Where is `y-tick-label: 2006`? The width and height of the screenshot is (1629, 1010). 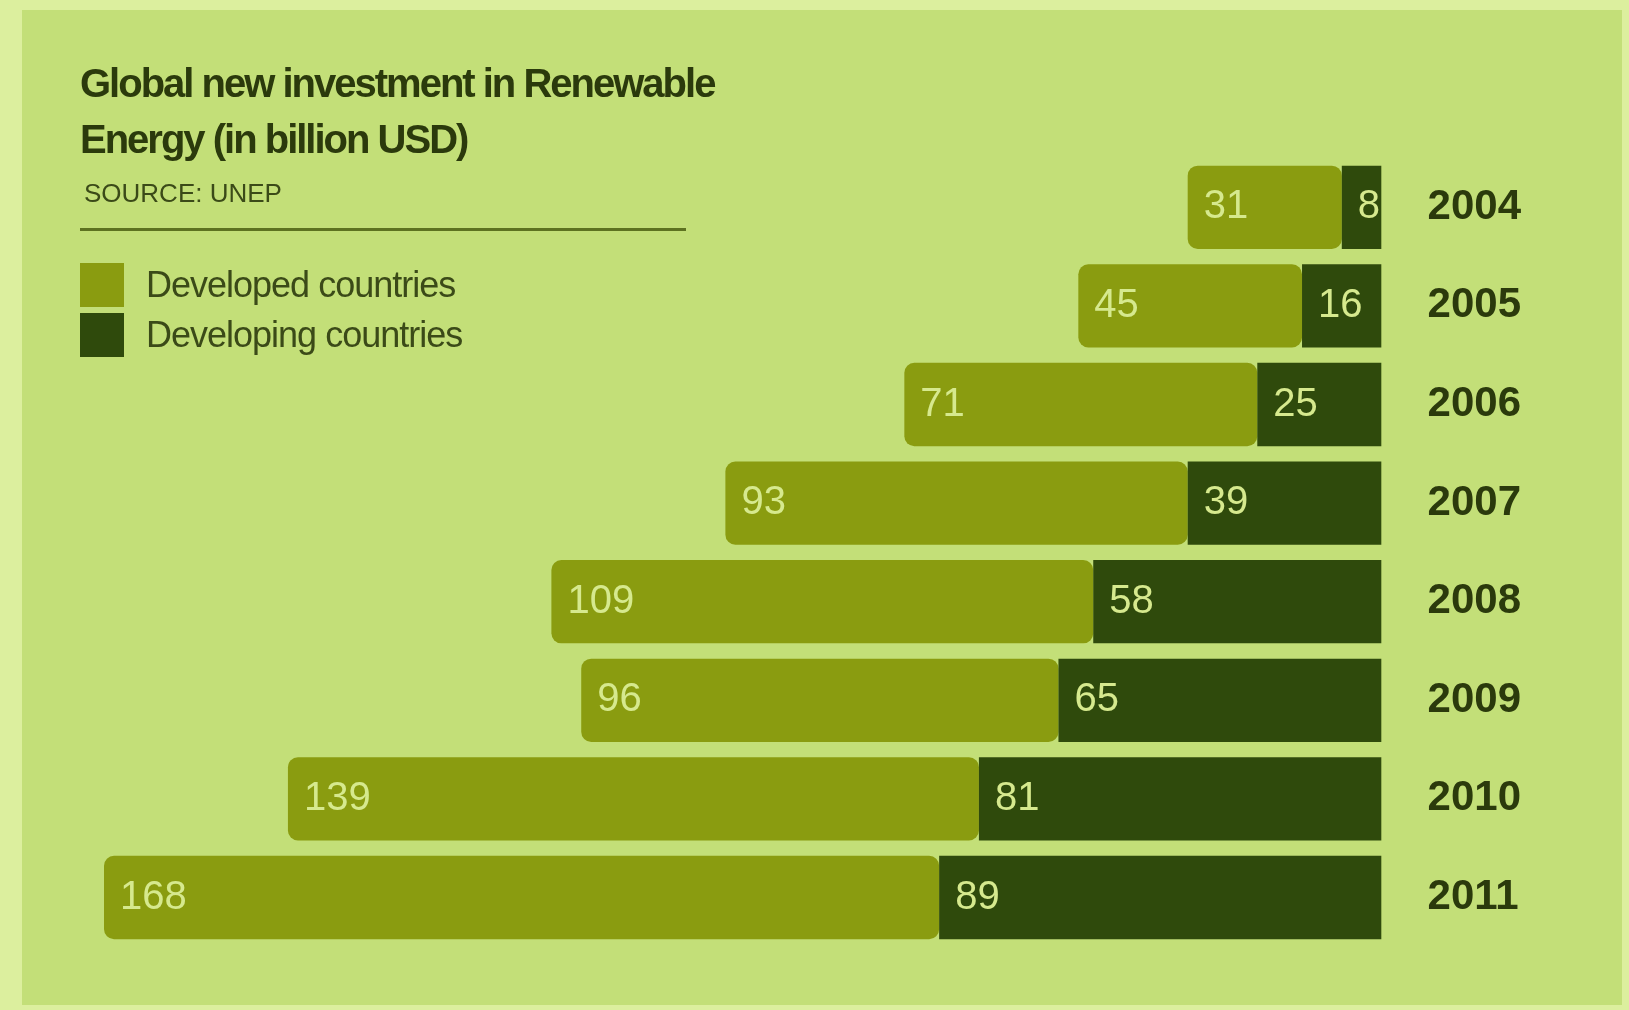
y-tick-label: 2006 is located at coordinates (1474, 402).